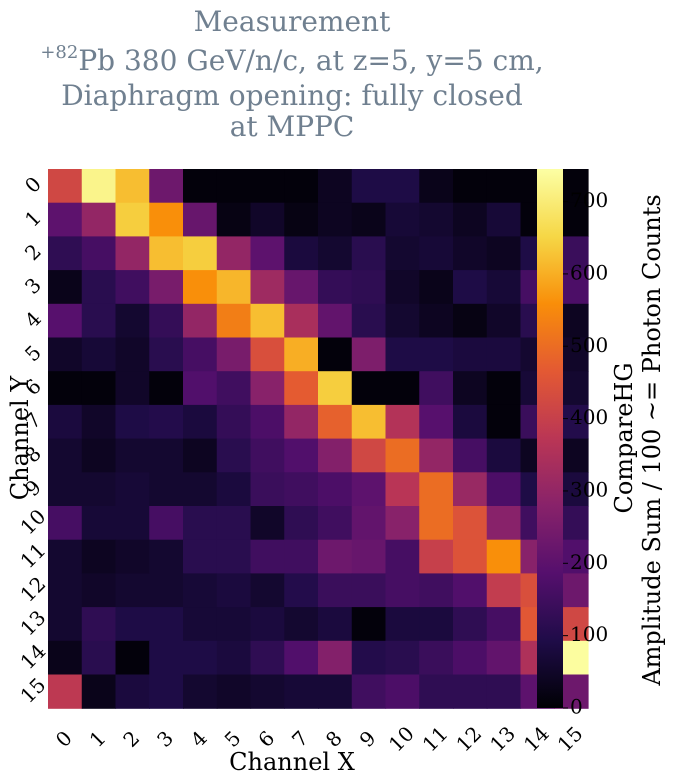 The width and height of the screenshot is (673, 784). Describe the element at coordinates (576, 707) in the screenshot. I see `colorbar-tick-label: 0` at that location.